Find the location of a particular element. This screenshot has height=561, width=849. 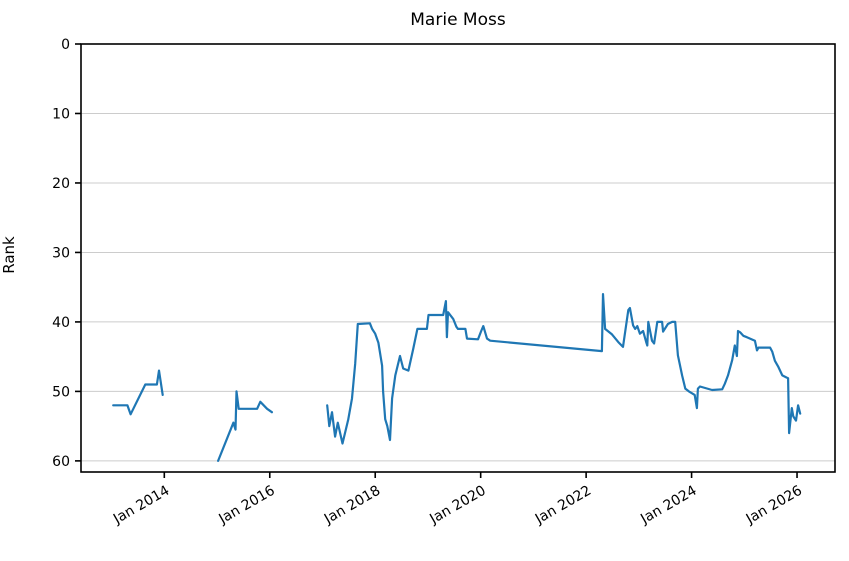

x-tick-label: Jan 2022 is located at coordinates (563, 505).